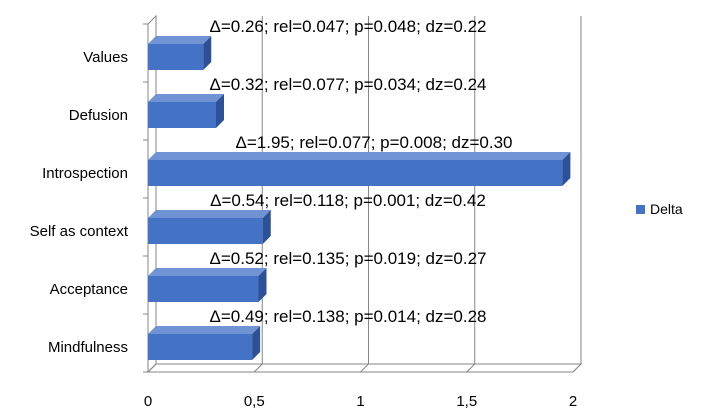 The width and height of the screenshot is (706, 416). I want to click on legend: Delta, so click(659, 209).